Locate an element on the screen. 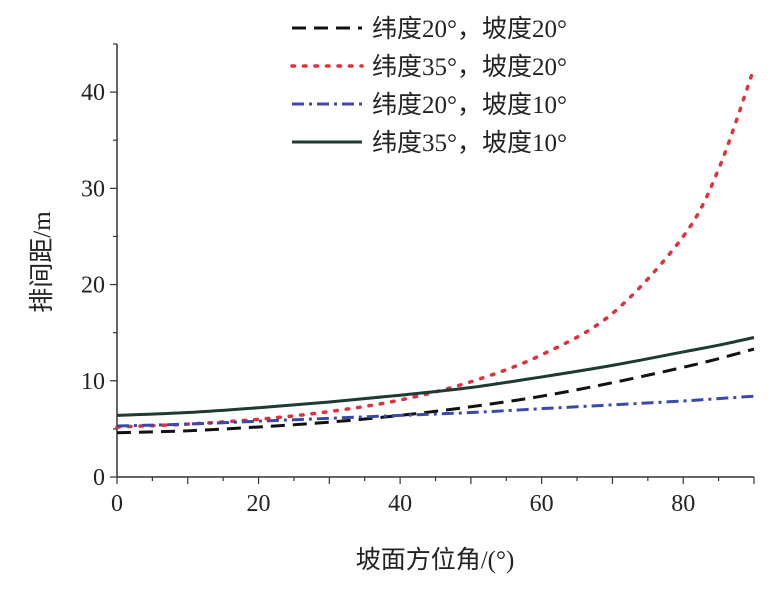  x-tick-label: 60 is located at coordinates (542, 504).